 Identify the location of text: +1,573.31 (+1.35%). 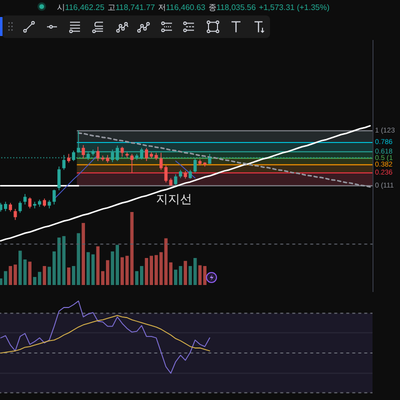
(294, 7).